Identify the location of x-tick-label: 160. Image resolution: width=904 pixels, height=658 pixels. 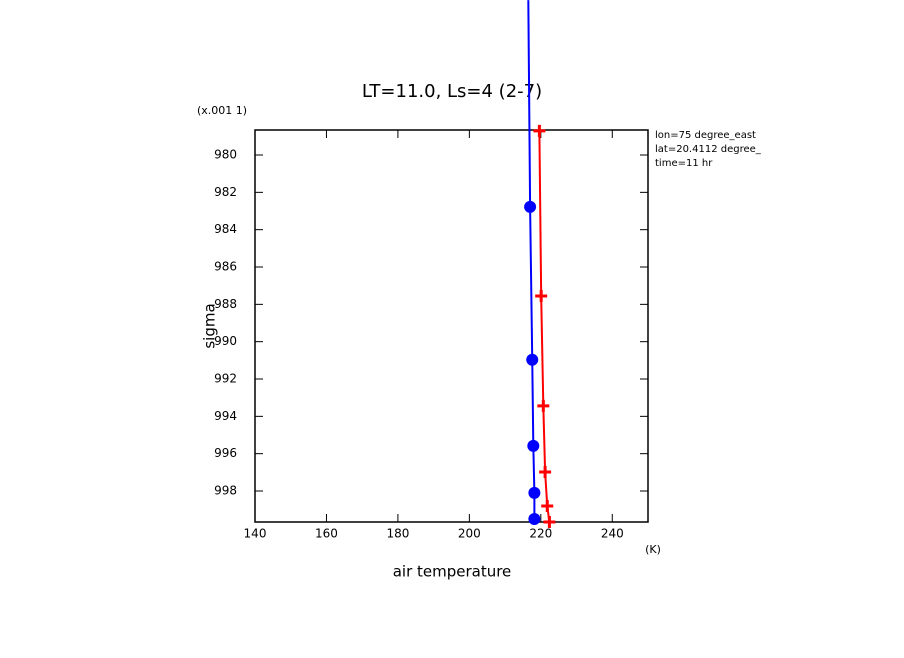
(326, 534).